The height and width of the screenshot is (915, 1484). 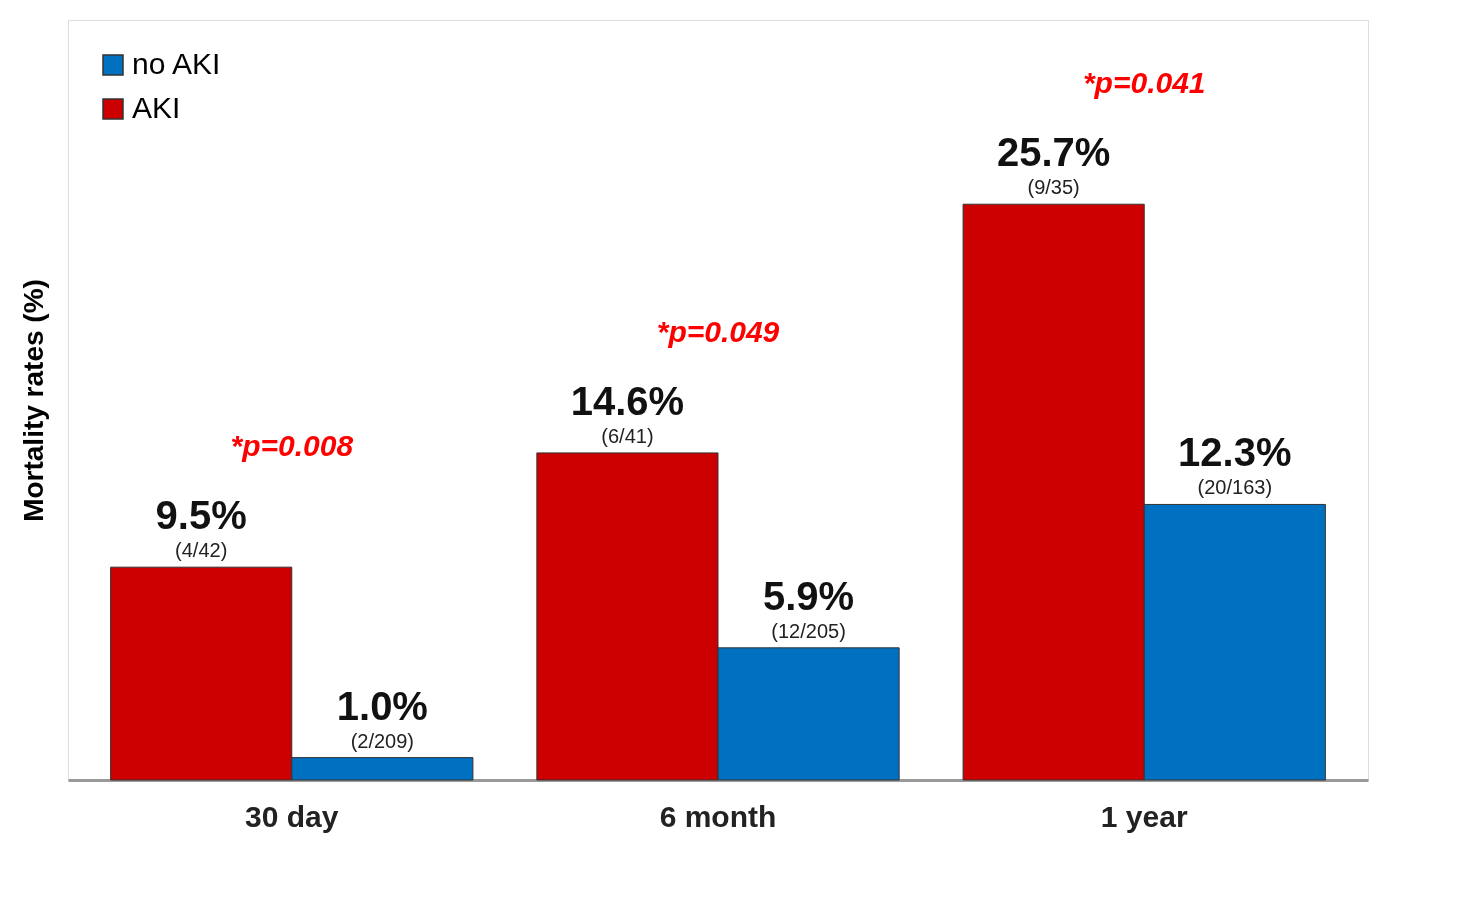 I want to click on annotation: *p=0.049, so click(x=718, y=331).